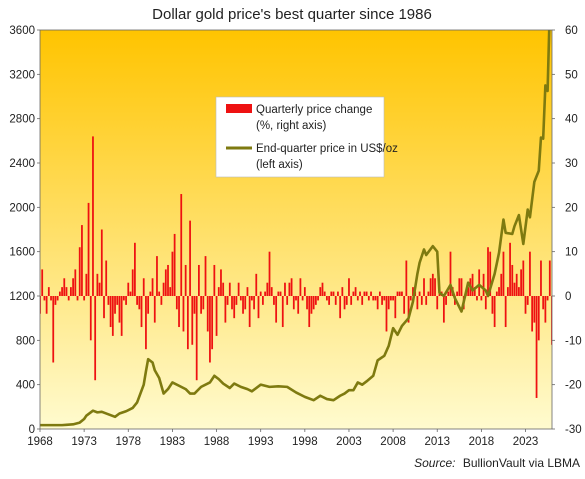 This screenshot has width=585, height=479. Describe the element at coordinates (22, 120) in the screenshot. I see `left-tick-label: 2800` at that location.